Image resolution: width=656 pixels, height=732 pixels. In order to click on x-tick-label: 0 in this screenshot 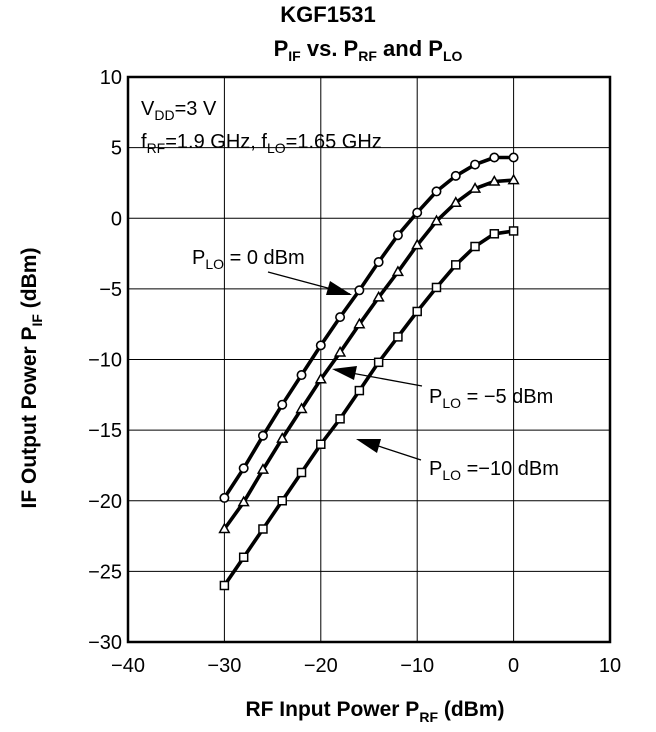, I will do `click(513, 666)`.